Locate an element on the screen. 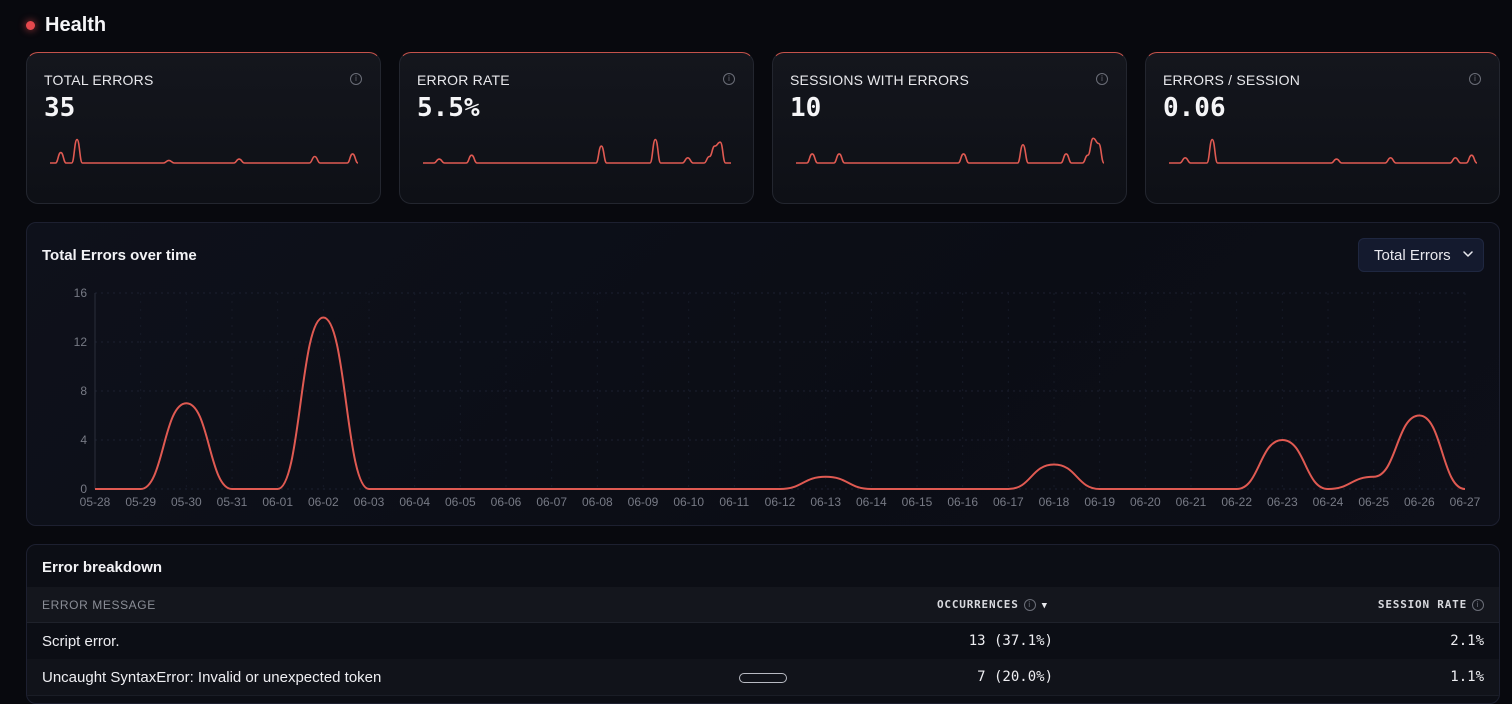  loading-pill is located at coordinates (763, 678).